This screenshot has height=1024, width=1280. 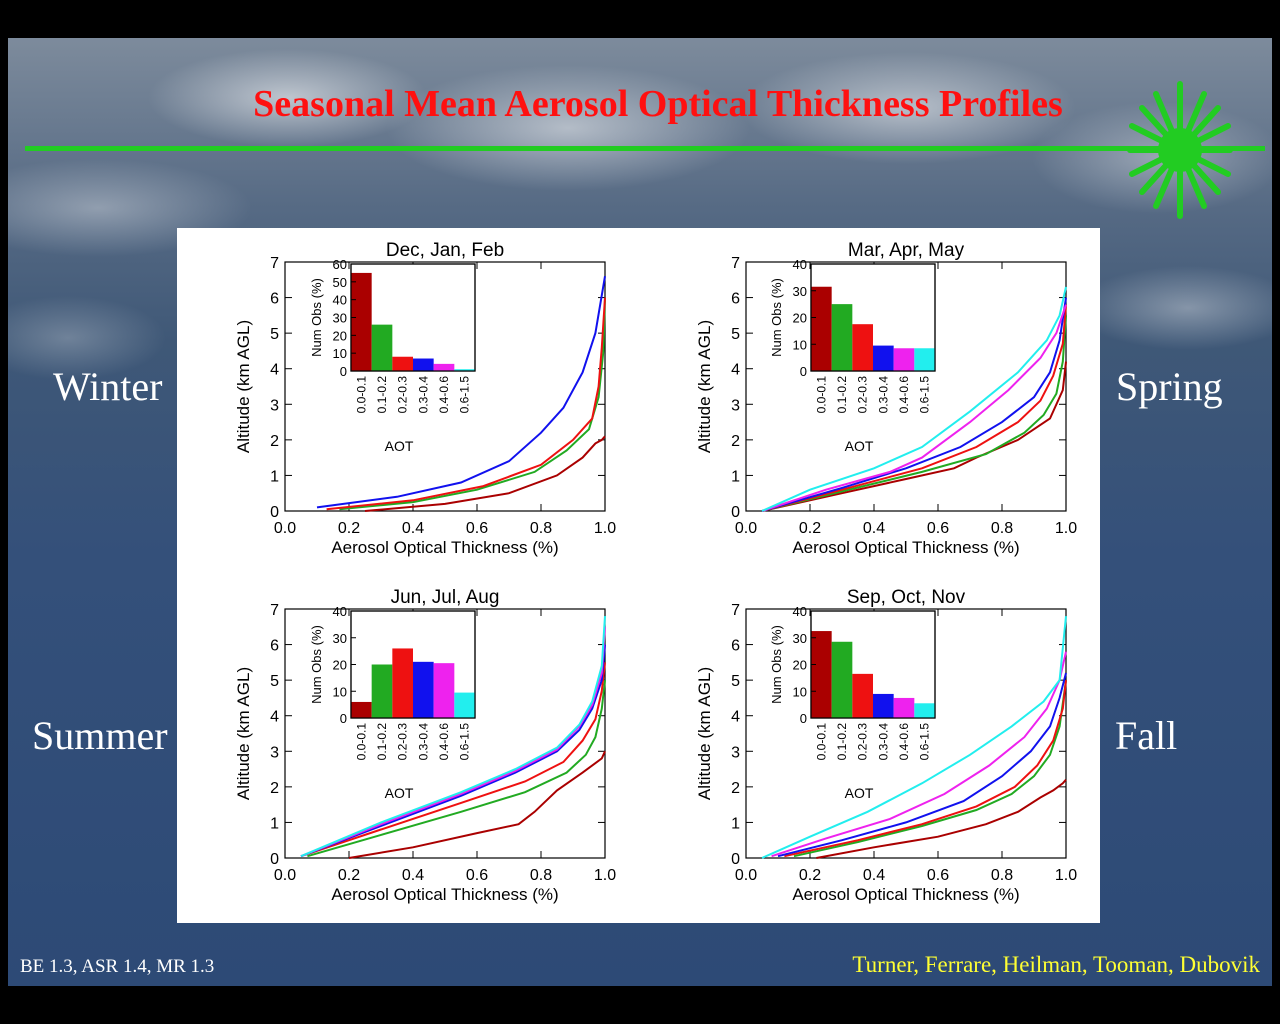 I want to click on season-label-summer: Summer, so click(x=100, y=735).